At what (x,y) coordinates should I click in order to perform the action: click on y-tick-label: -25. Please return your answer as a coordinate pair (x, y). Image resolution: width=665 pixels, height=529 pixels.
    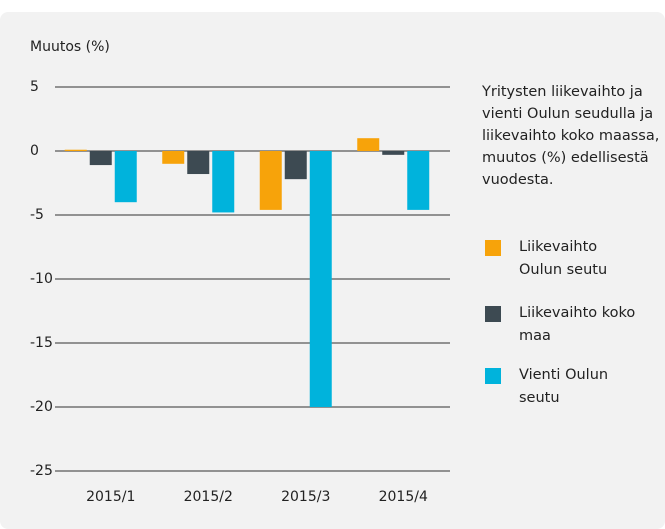
    Looking at the image, I should click on (41, 471).